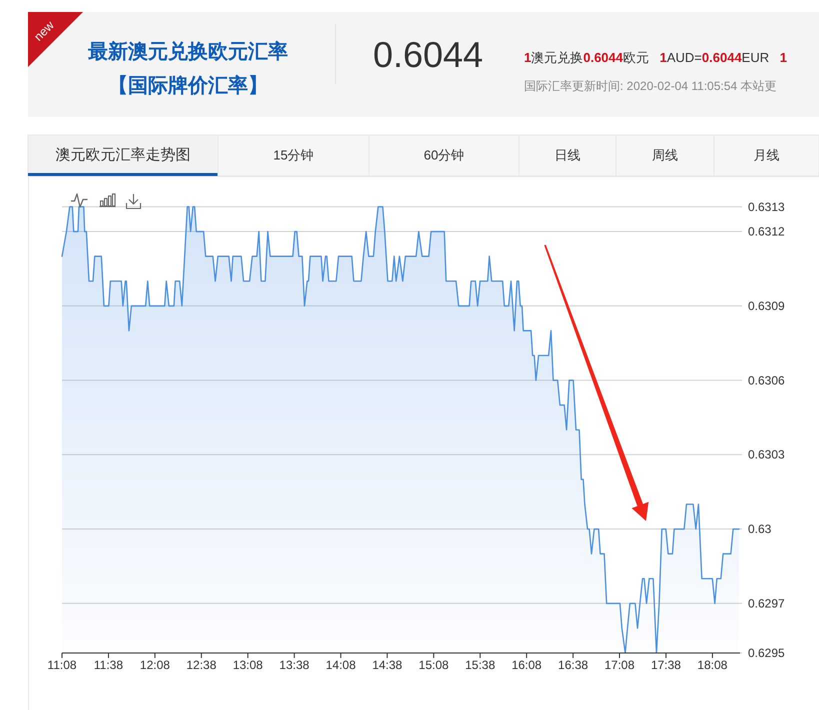  Describe the element at coordinates (767, 231) in the screenshot. I see `y-tick-label: 0.6312` at that location.